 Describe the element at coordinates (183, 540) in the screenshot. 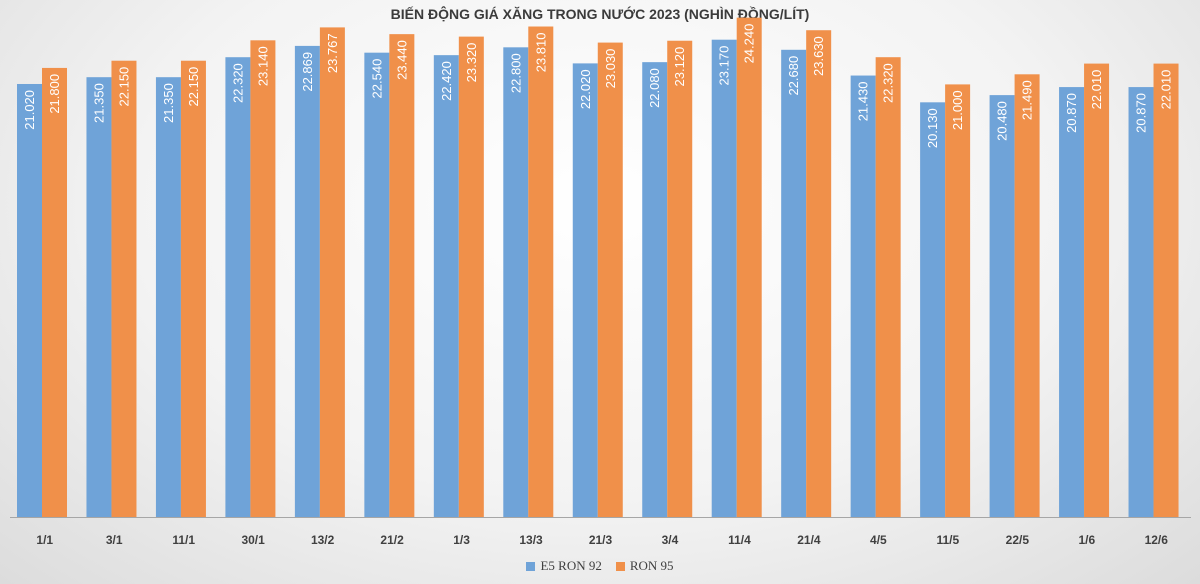

I see `x-tick-label: 11/1` at that location.